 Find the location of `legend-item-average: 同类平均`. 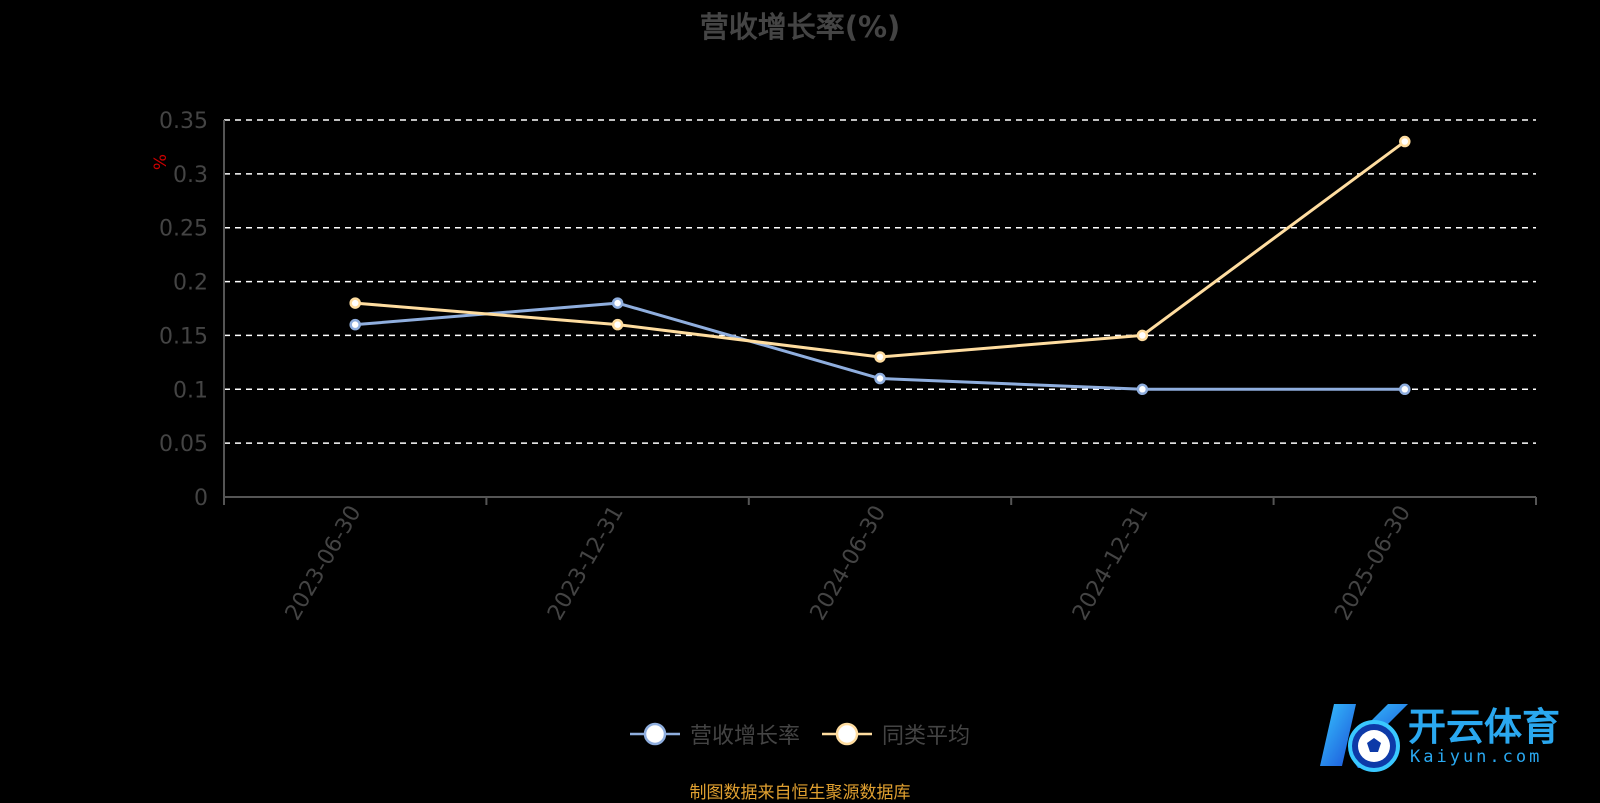

legend-item-average: 同类平均 is located at coordinates (896, 734).